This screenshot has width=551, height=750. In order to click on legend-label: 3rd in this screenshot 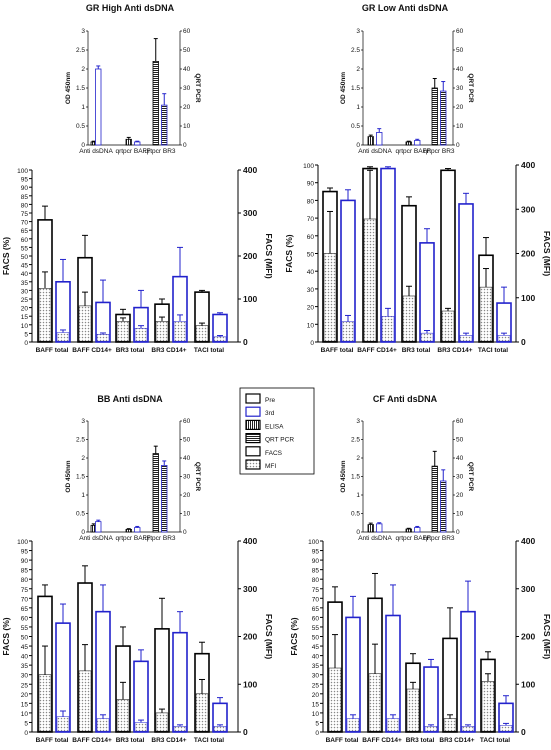, I will do `click(270, 413)`.